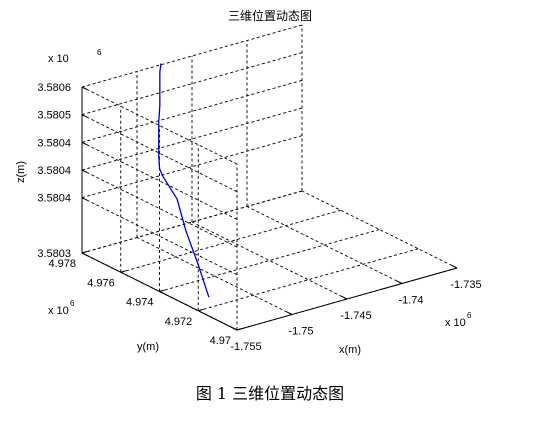  What do you see at coordinates (465, 285) in the screenshot?
I see `x-tick-label: -1.735` at bounding box center [465, 285].